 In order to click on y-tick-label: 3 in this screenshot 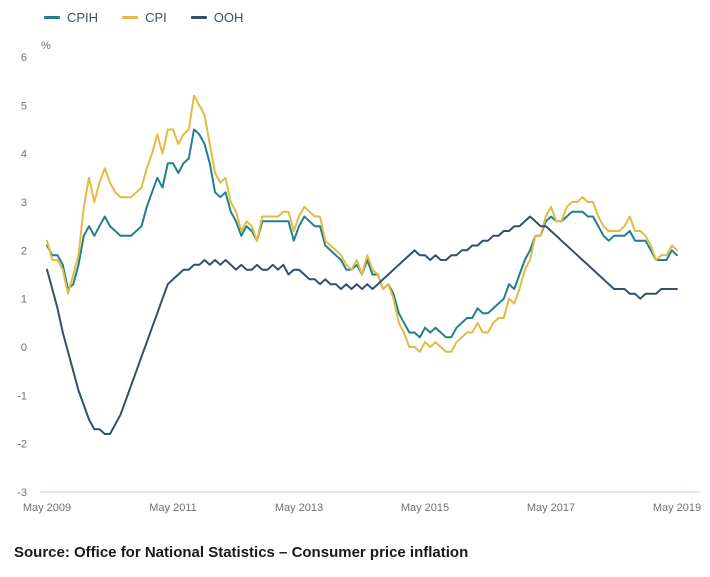, I will do `click(24, 203)`.